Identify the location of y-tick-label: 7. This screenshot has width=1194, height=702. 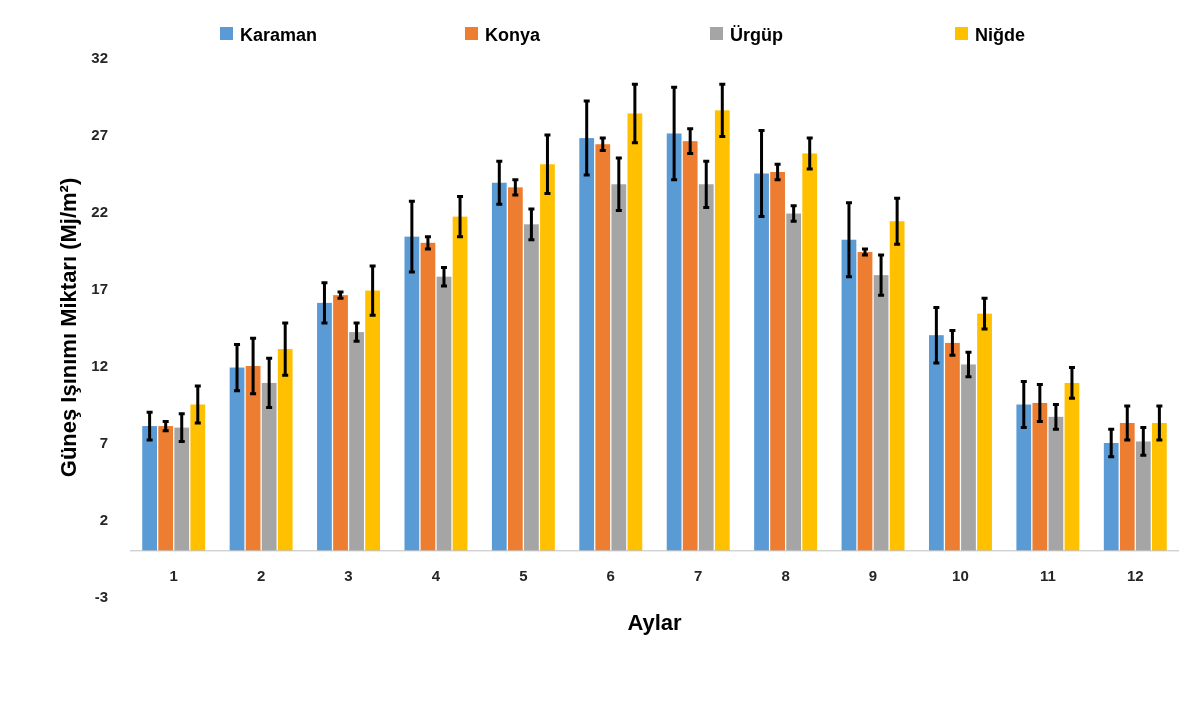
(103, 443).